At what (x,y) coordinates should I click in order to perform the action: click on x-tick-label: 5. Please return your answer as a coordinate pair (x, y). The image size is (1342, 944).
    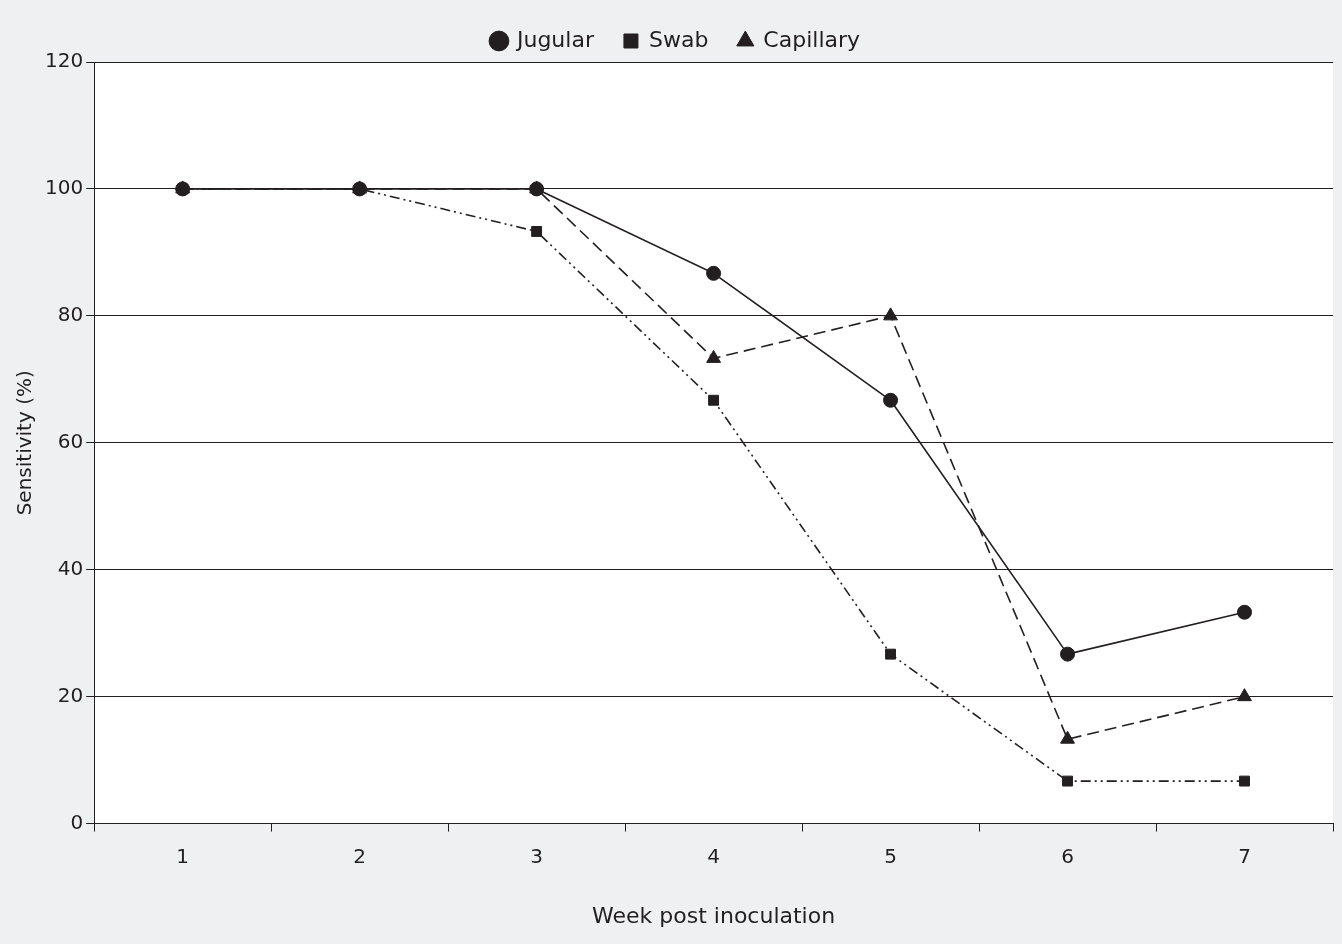
    Looking at the image, I should click on (890, 855).